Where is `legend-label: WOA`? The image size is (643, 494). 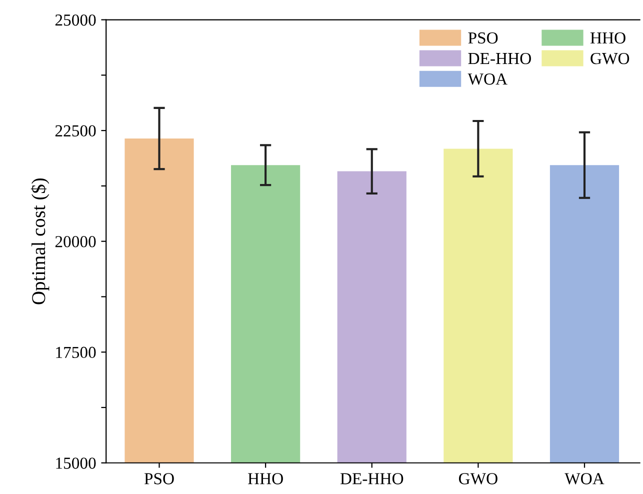 legend-label: WOA is located at coordinates (488, 79).